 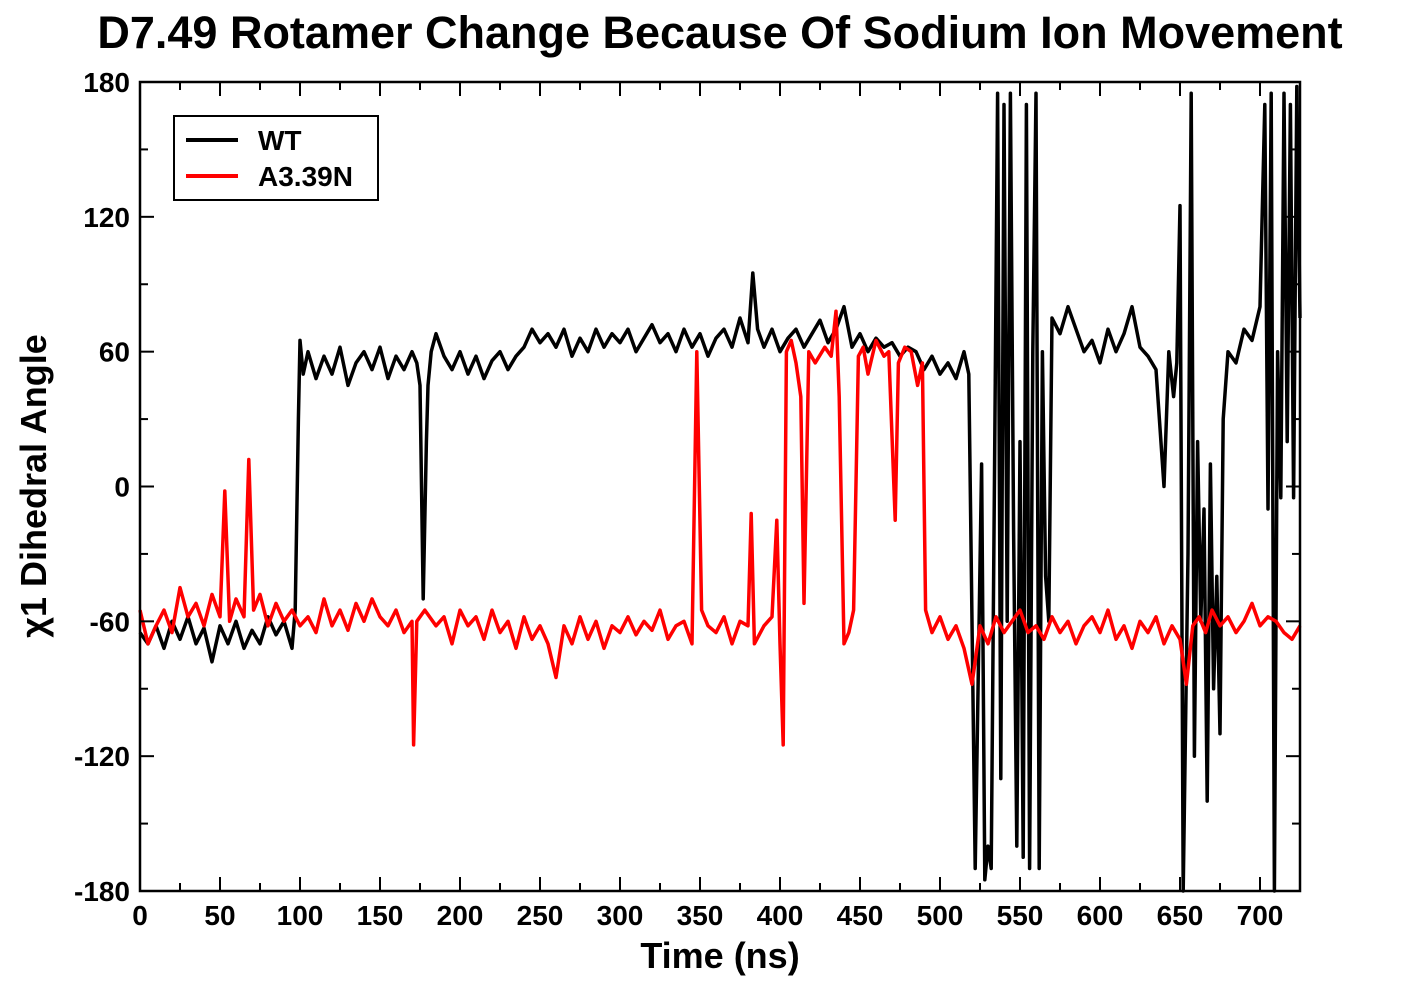 What do you see at coordinates (106, 217) in the screenshot?
I see `y-tick-label: 120` at bounding box center [106, 217].